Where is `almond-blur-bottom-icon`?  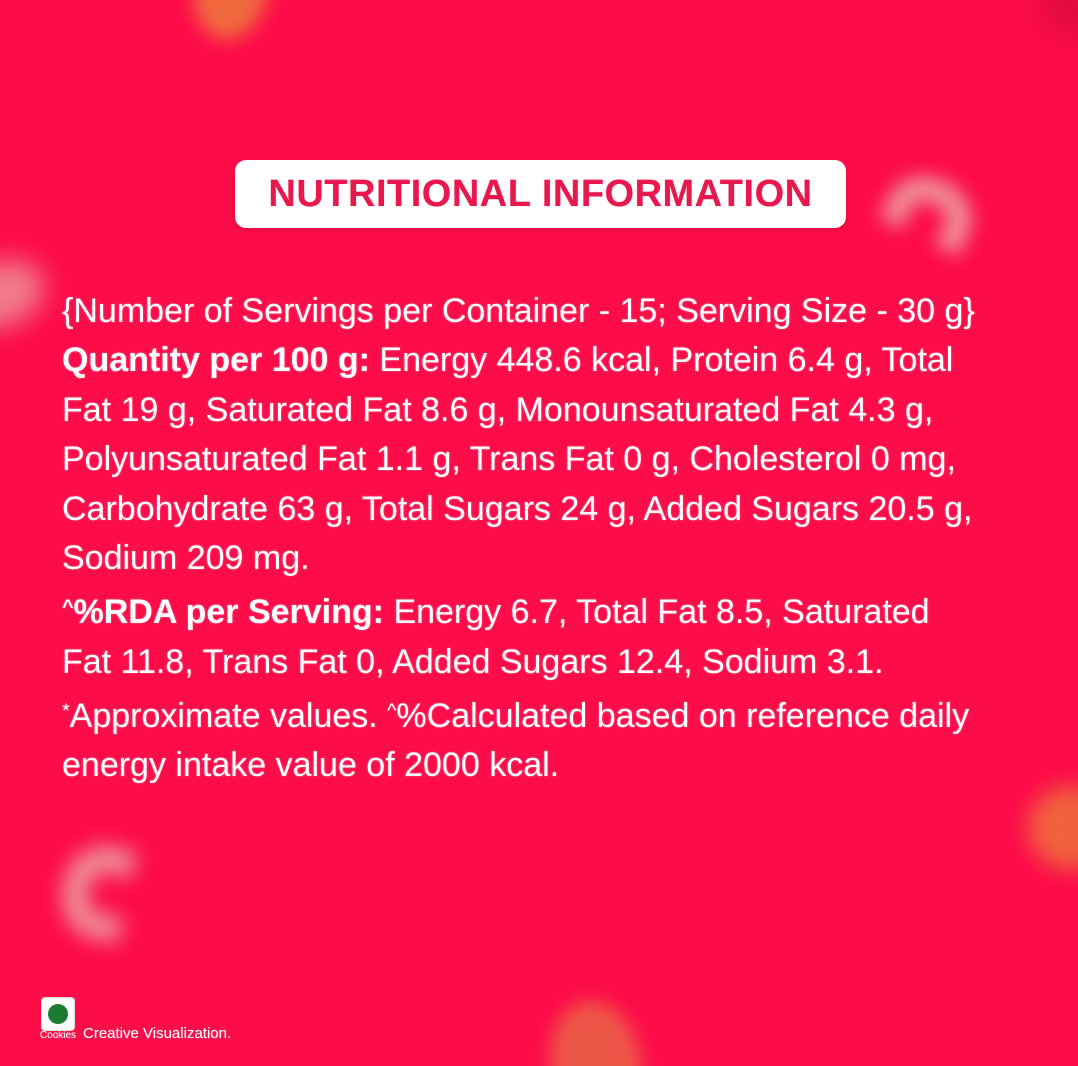 almond-blur-bottom-icon is located at coordinates (596, 1031).